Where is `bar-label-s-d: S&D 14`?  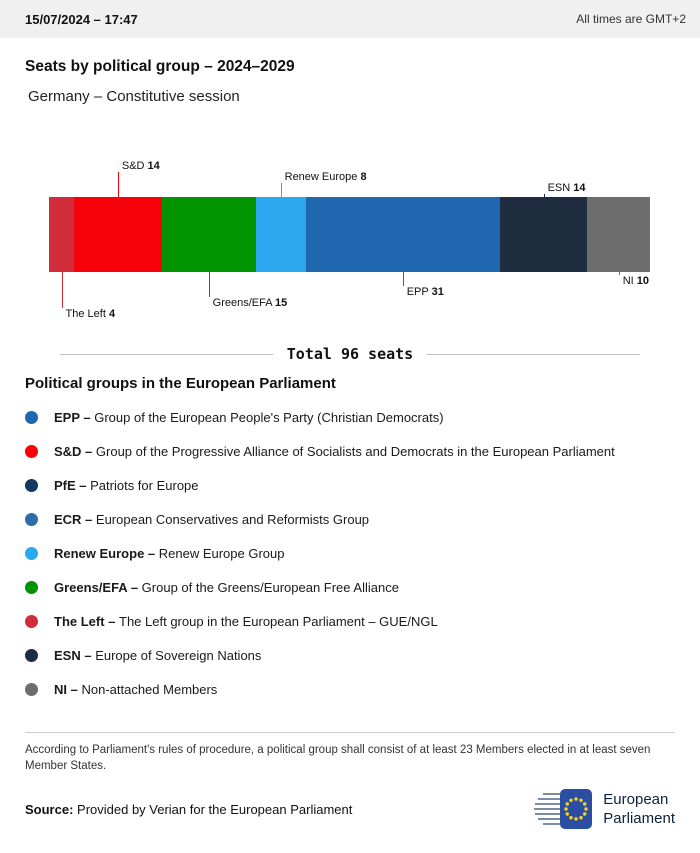 bar-label-s-d: S&D 14 is located at coordinates (140, 166).